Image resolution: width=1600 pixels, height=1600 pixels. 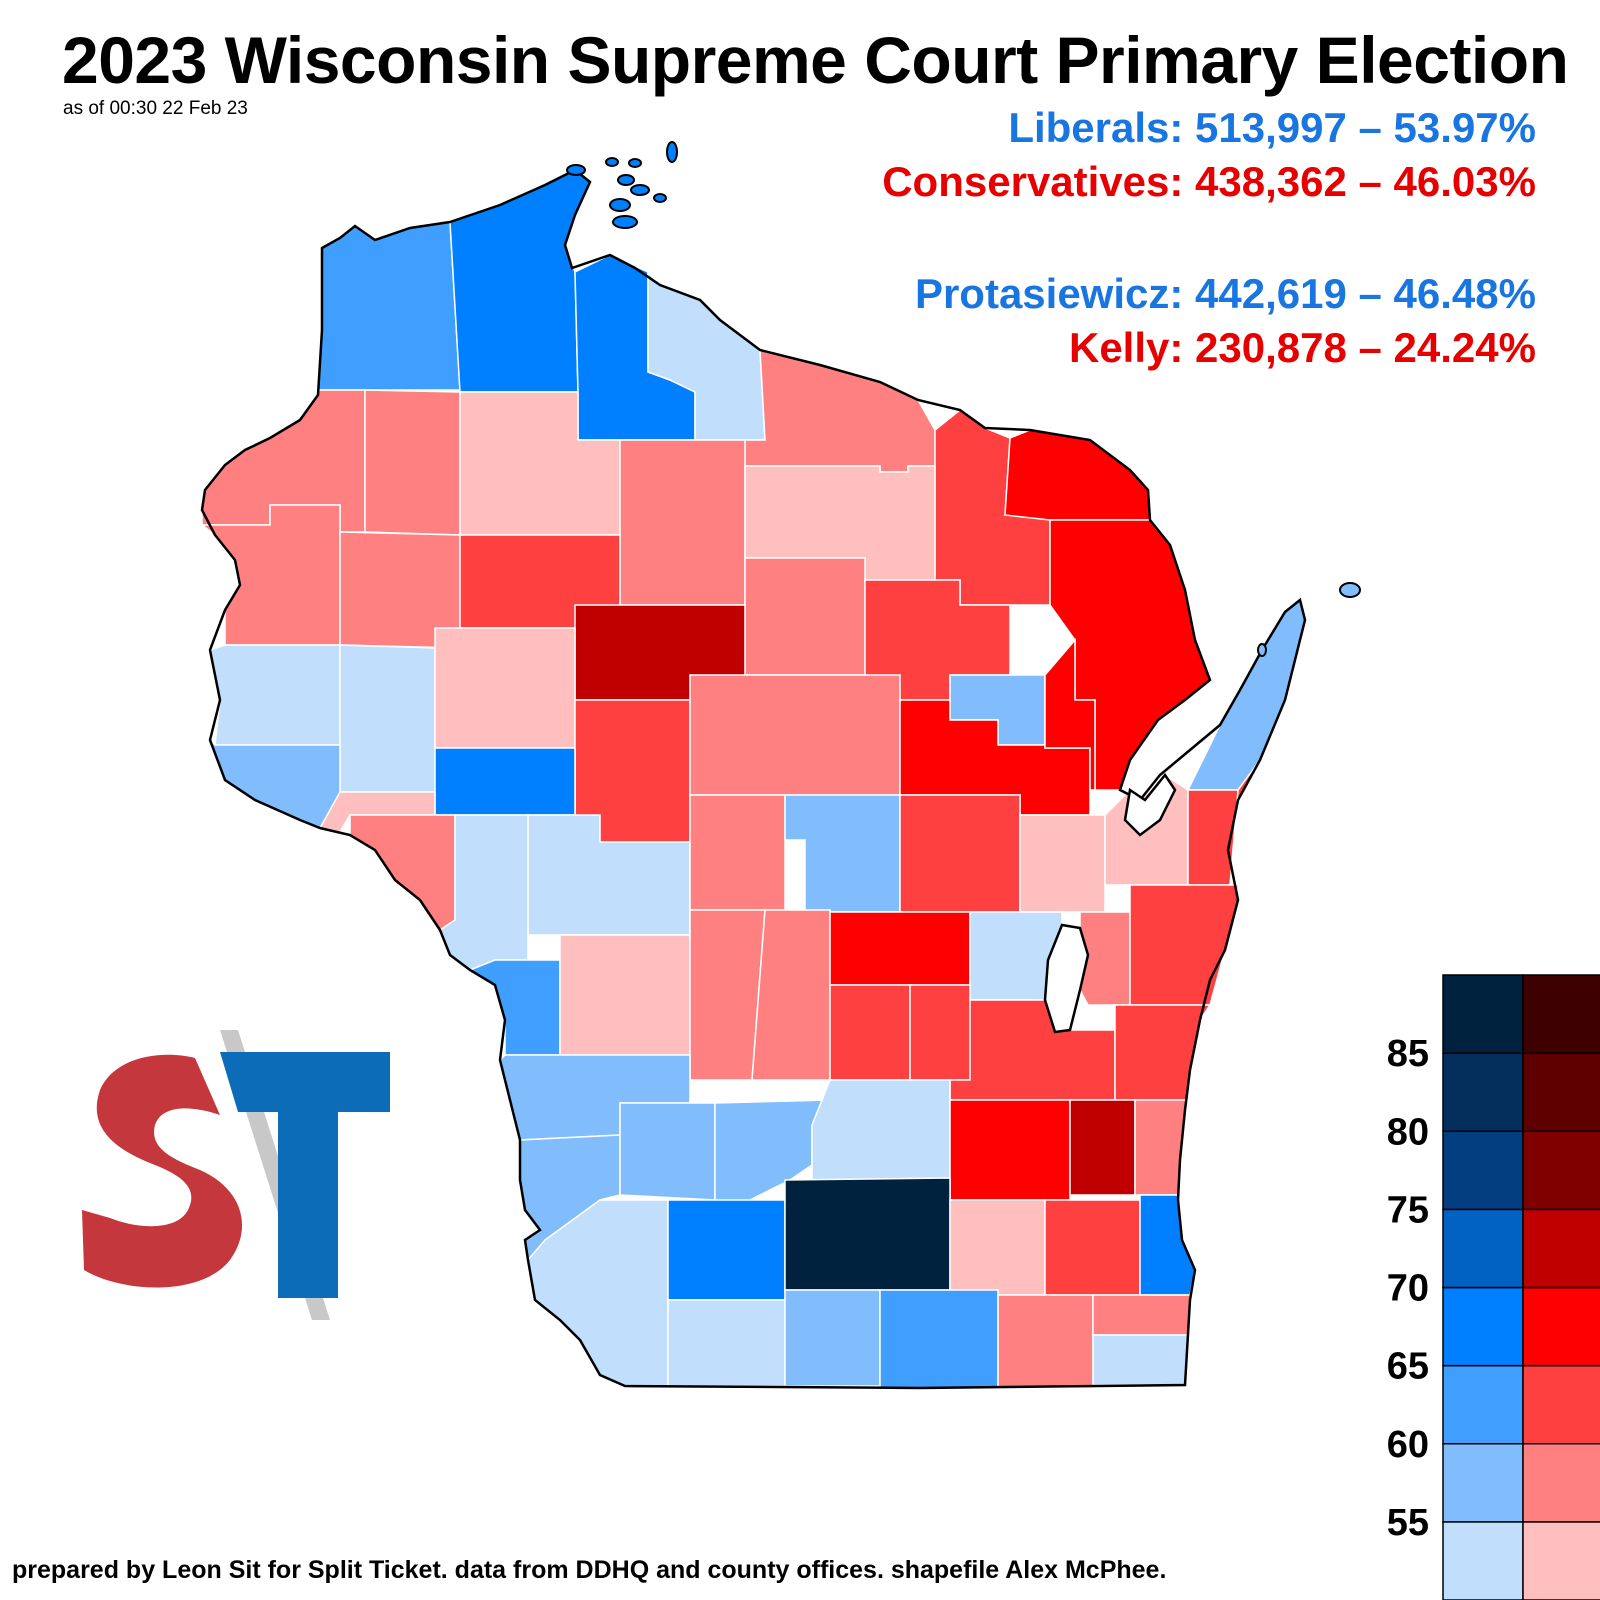 I want to click on legend-tick-label: 60, so click(x=1408, y=1445).